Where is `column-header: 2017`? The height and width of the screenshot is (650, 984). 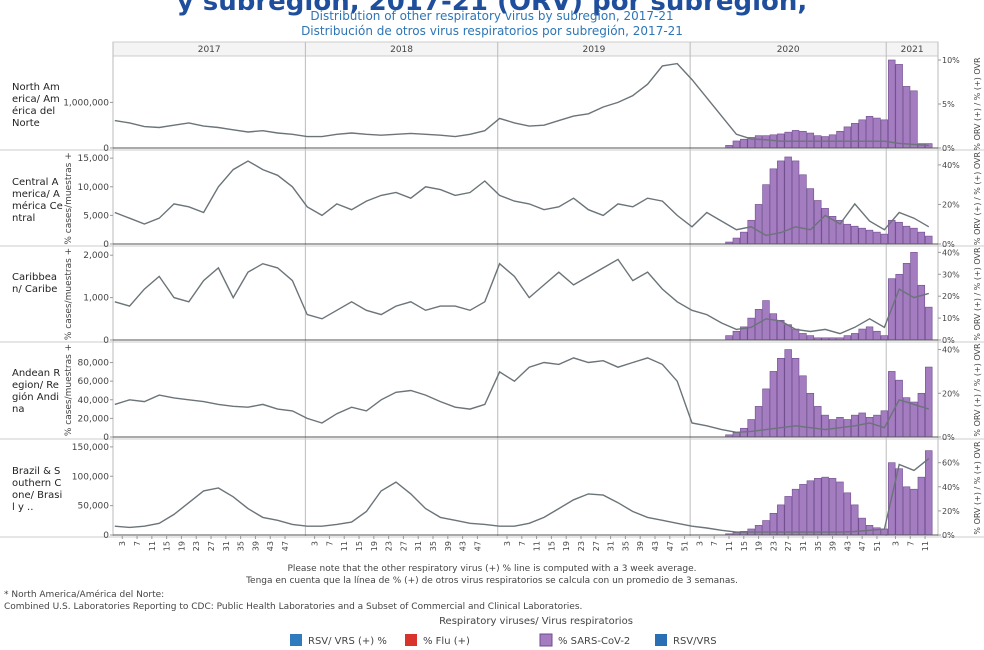
column-header: 2017 is located at coordinates (209, 50).